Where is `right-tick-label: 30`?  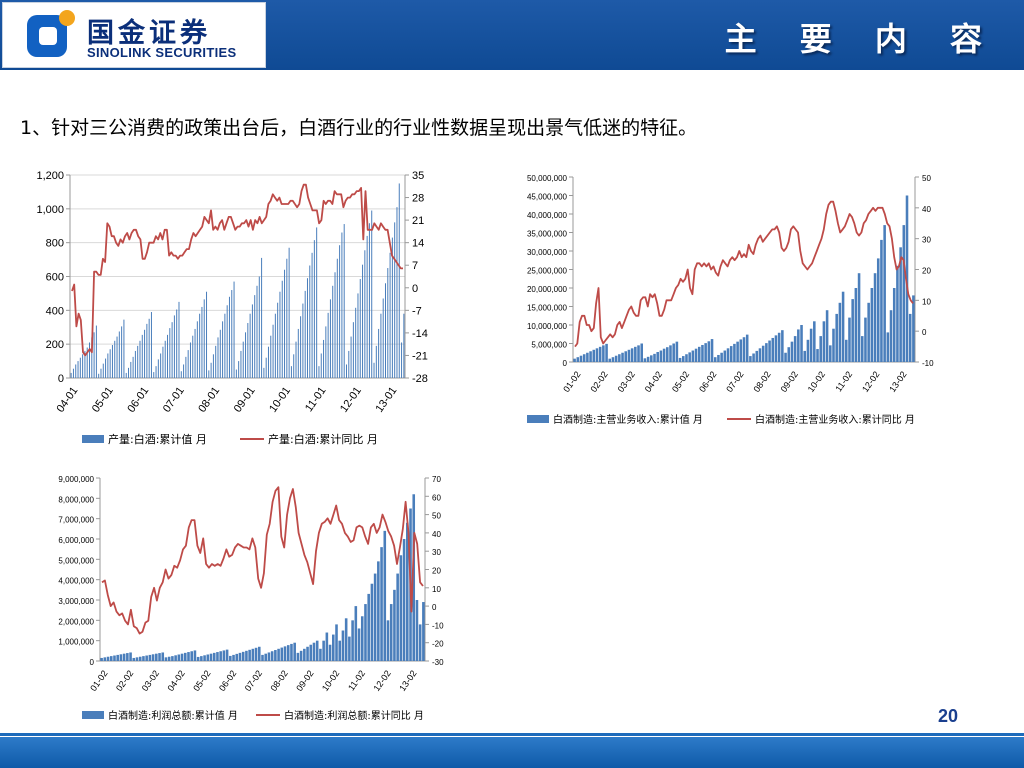
right-tick-label: 30 is located at coordinates (436, 552).